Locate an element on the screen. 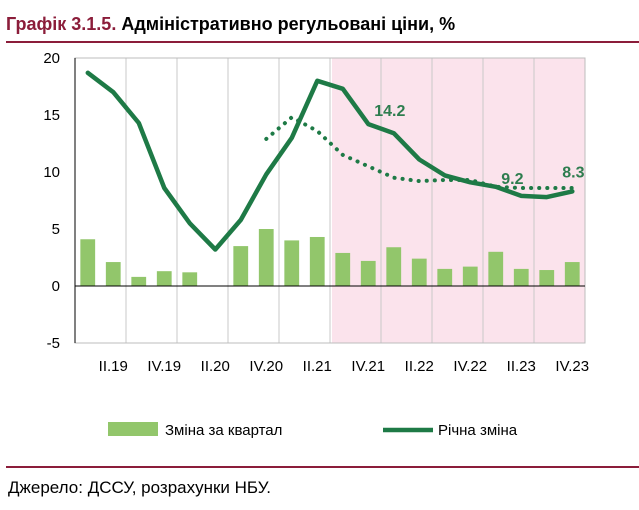  figure-number: Графік 3.1.5. is located at coordinates (61, 24).